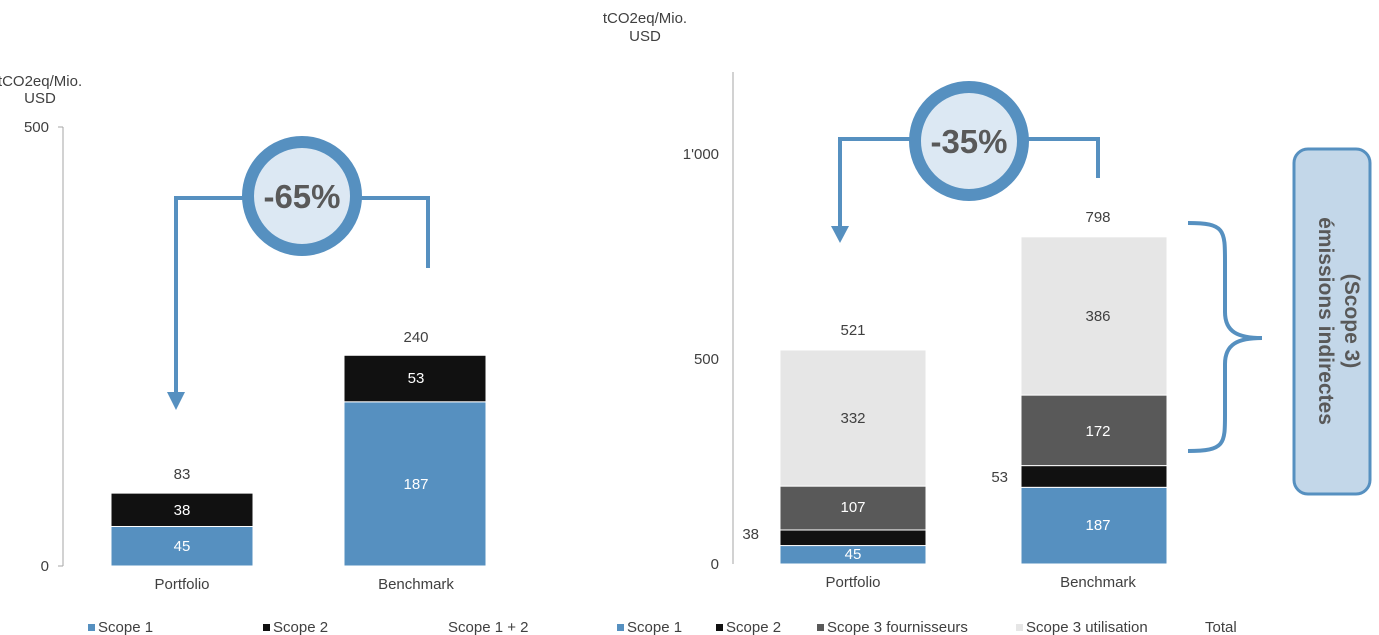 The width and height of the screenshot is (1379, 635). What do you see at coordinates (415, 337) in the screenshot?
I see `total-label: 240` at bounding box center [415, 337].